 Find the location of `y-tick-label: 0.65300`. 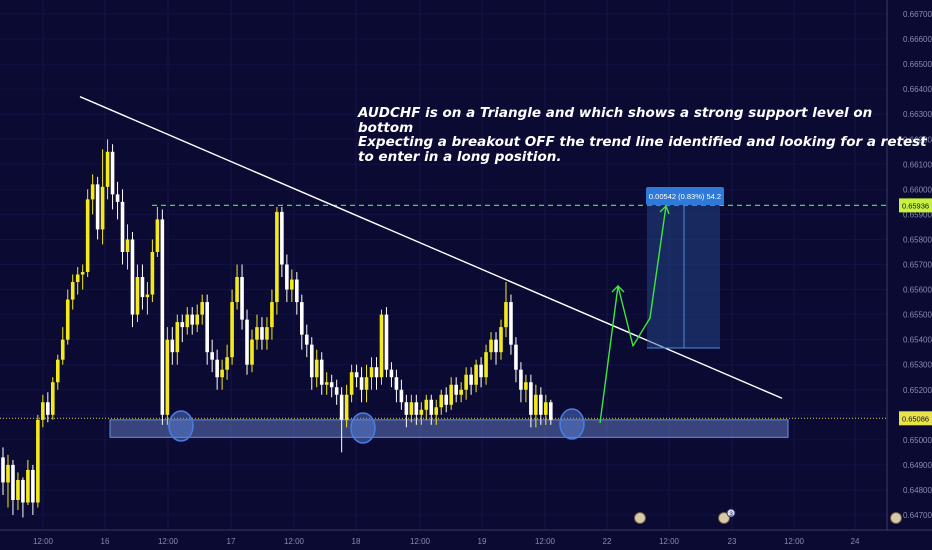

y-tick-label: 0.65300 is located at coordinates (917, 365).